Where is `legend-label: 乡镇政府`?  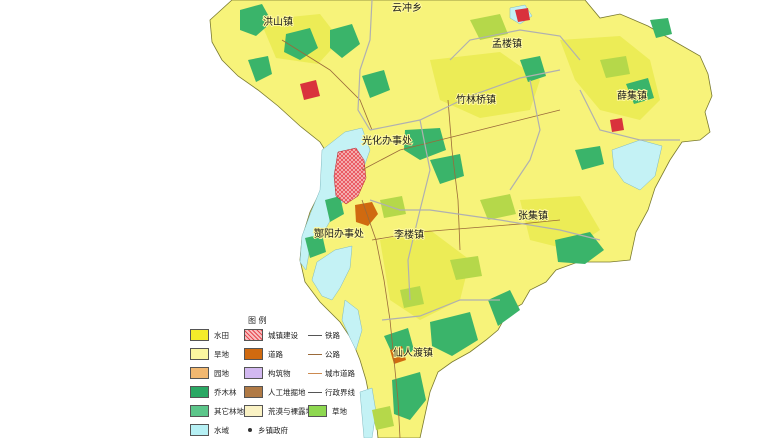 legend-label: 乡镇政府 is located at coordinates (273, 430).